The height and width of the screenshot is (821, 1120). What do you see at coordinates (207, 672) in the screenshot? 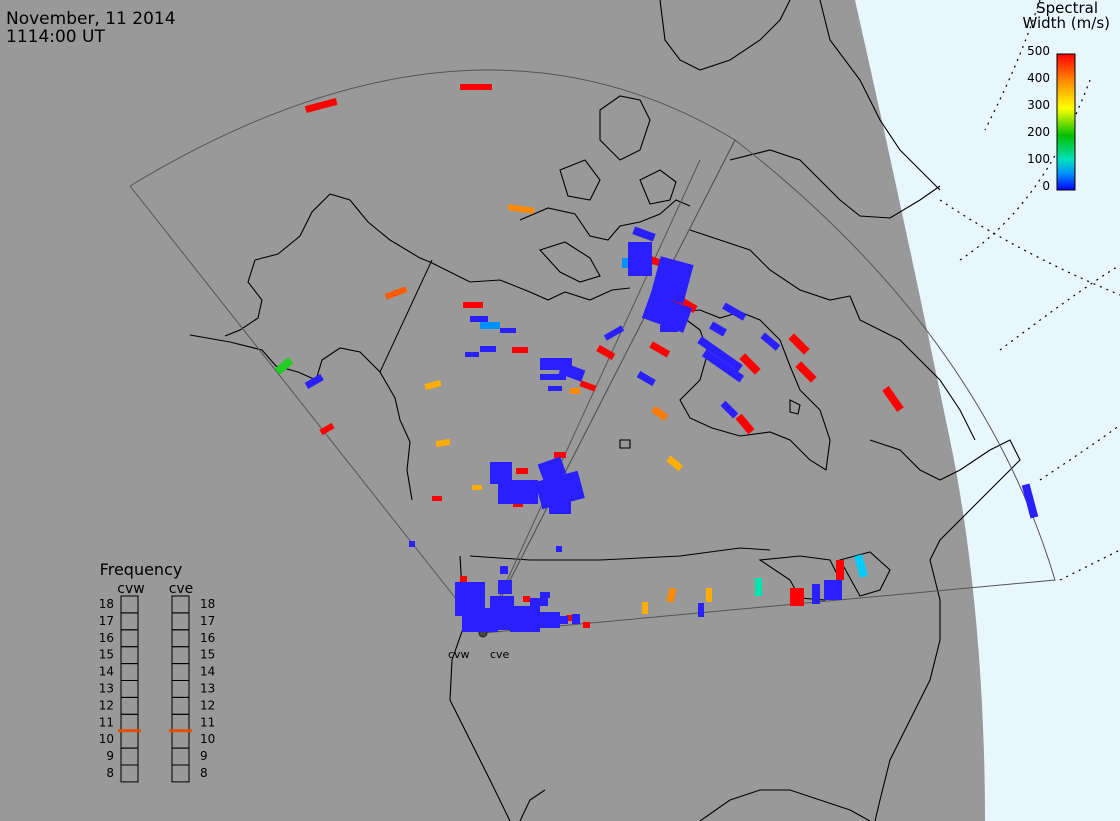
I see `frequency-label-right: 14` at bounding box center [207, 672].